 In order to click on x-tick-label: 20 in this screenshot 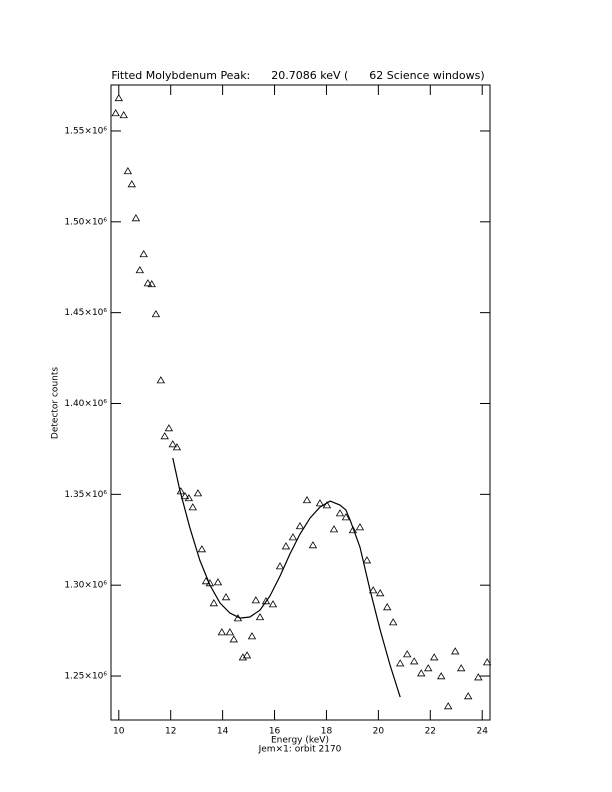, I will do `click(379, 732)`.